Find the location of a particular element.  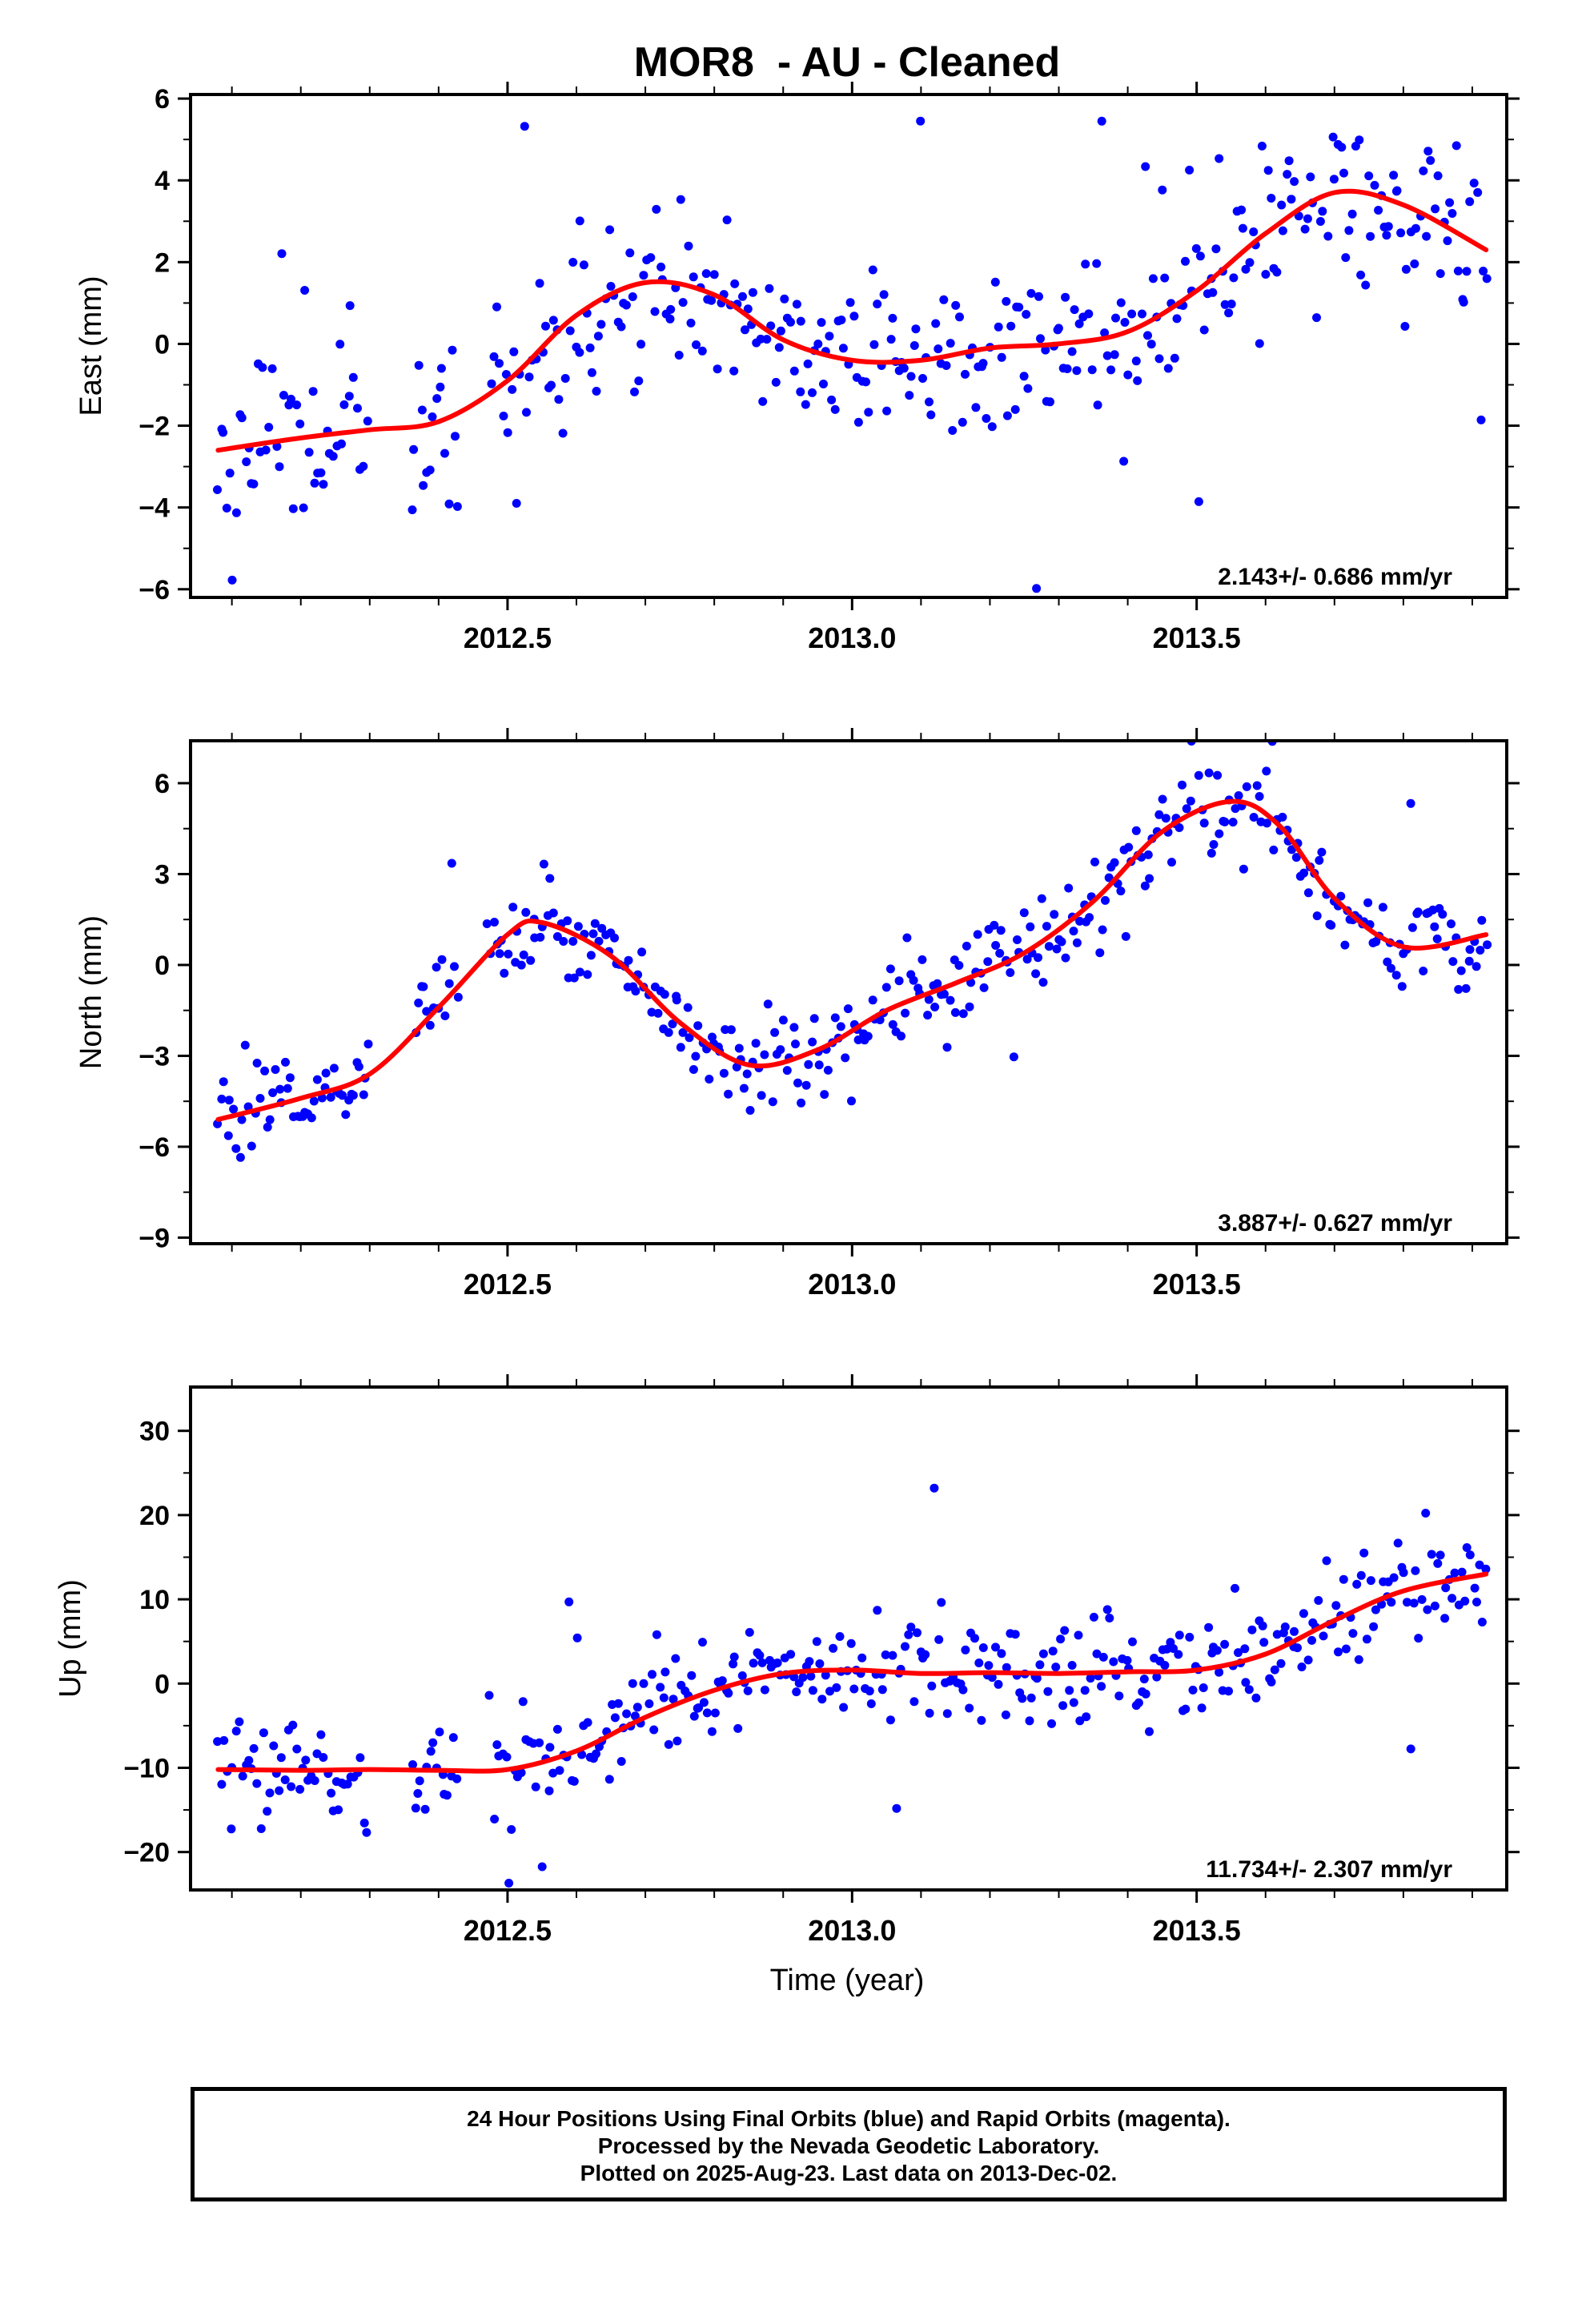

x-tick-label: 2012.5 is located at coordinates (508, 1930).